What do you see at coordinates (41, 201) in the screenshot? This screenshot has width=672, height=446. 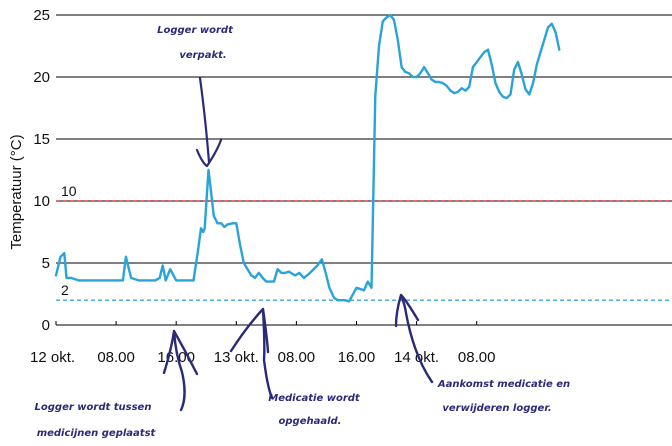 I see `y-tick-10: 10` at bounding box center [41, 201].